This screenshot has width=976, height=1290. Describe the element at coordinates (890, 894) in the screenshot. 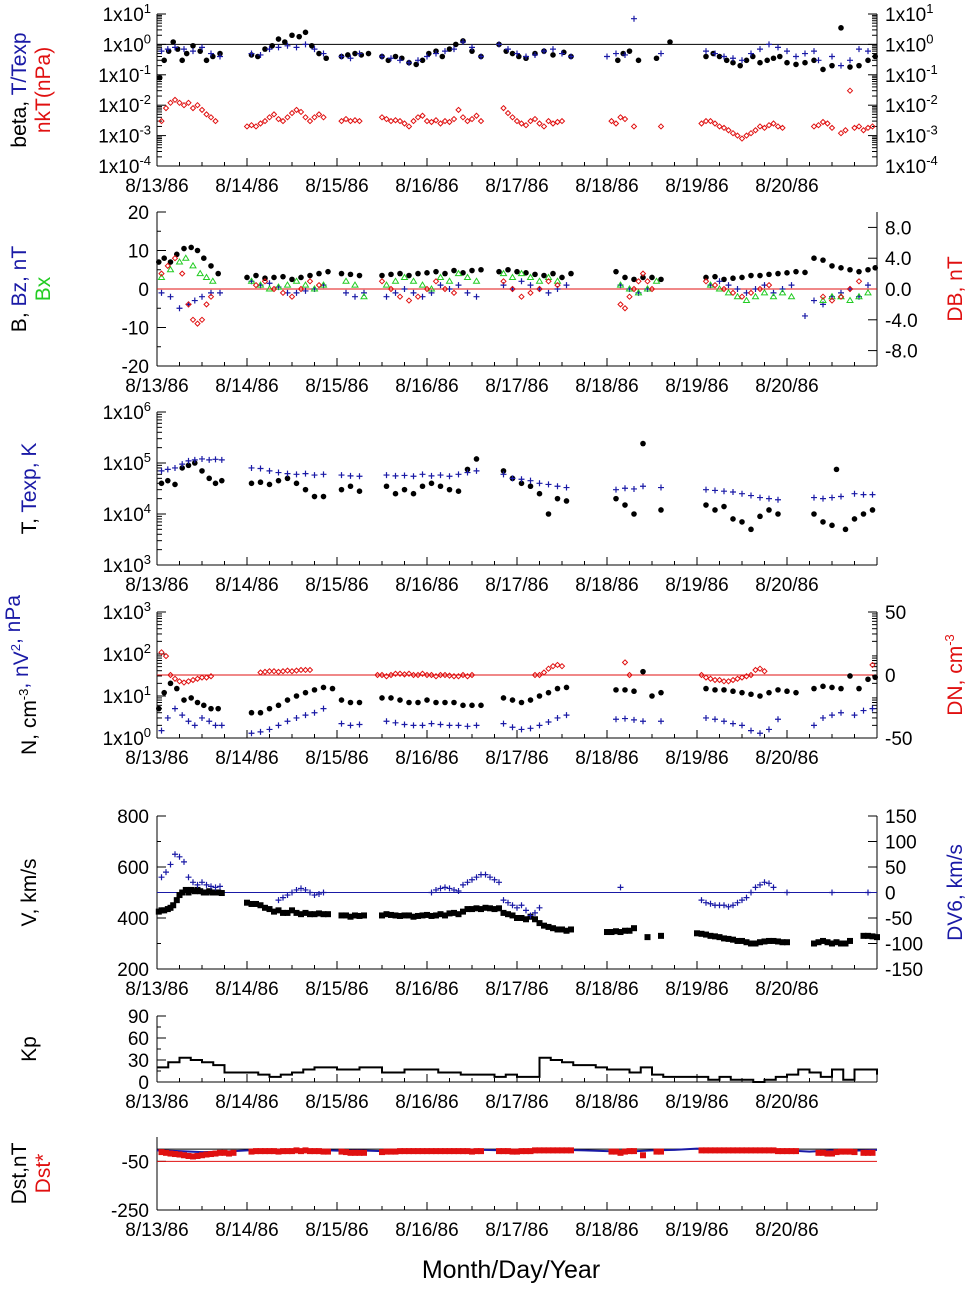

I see `right-tick-label: 0` at that location.